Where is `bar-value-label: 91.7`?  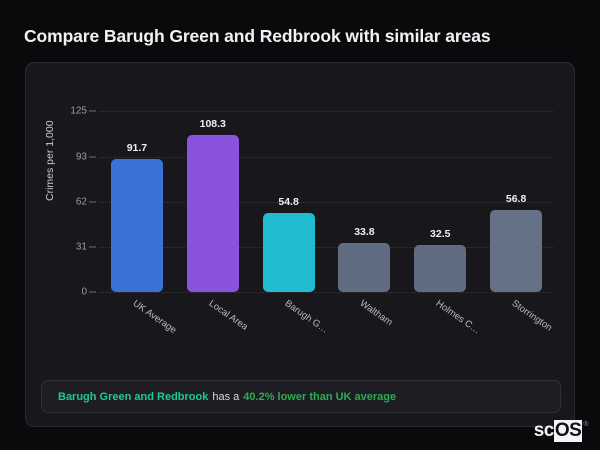
bar-value-label: 91.7 is located at coordinates (137, 148).